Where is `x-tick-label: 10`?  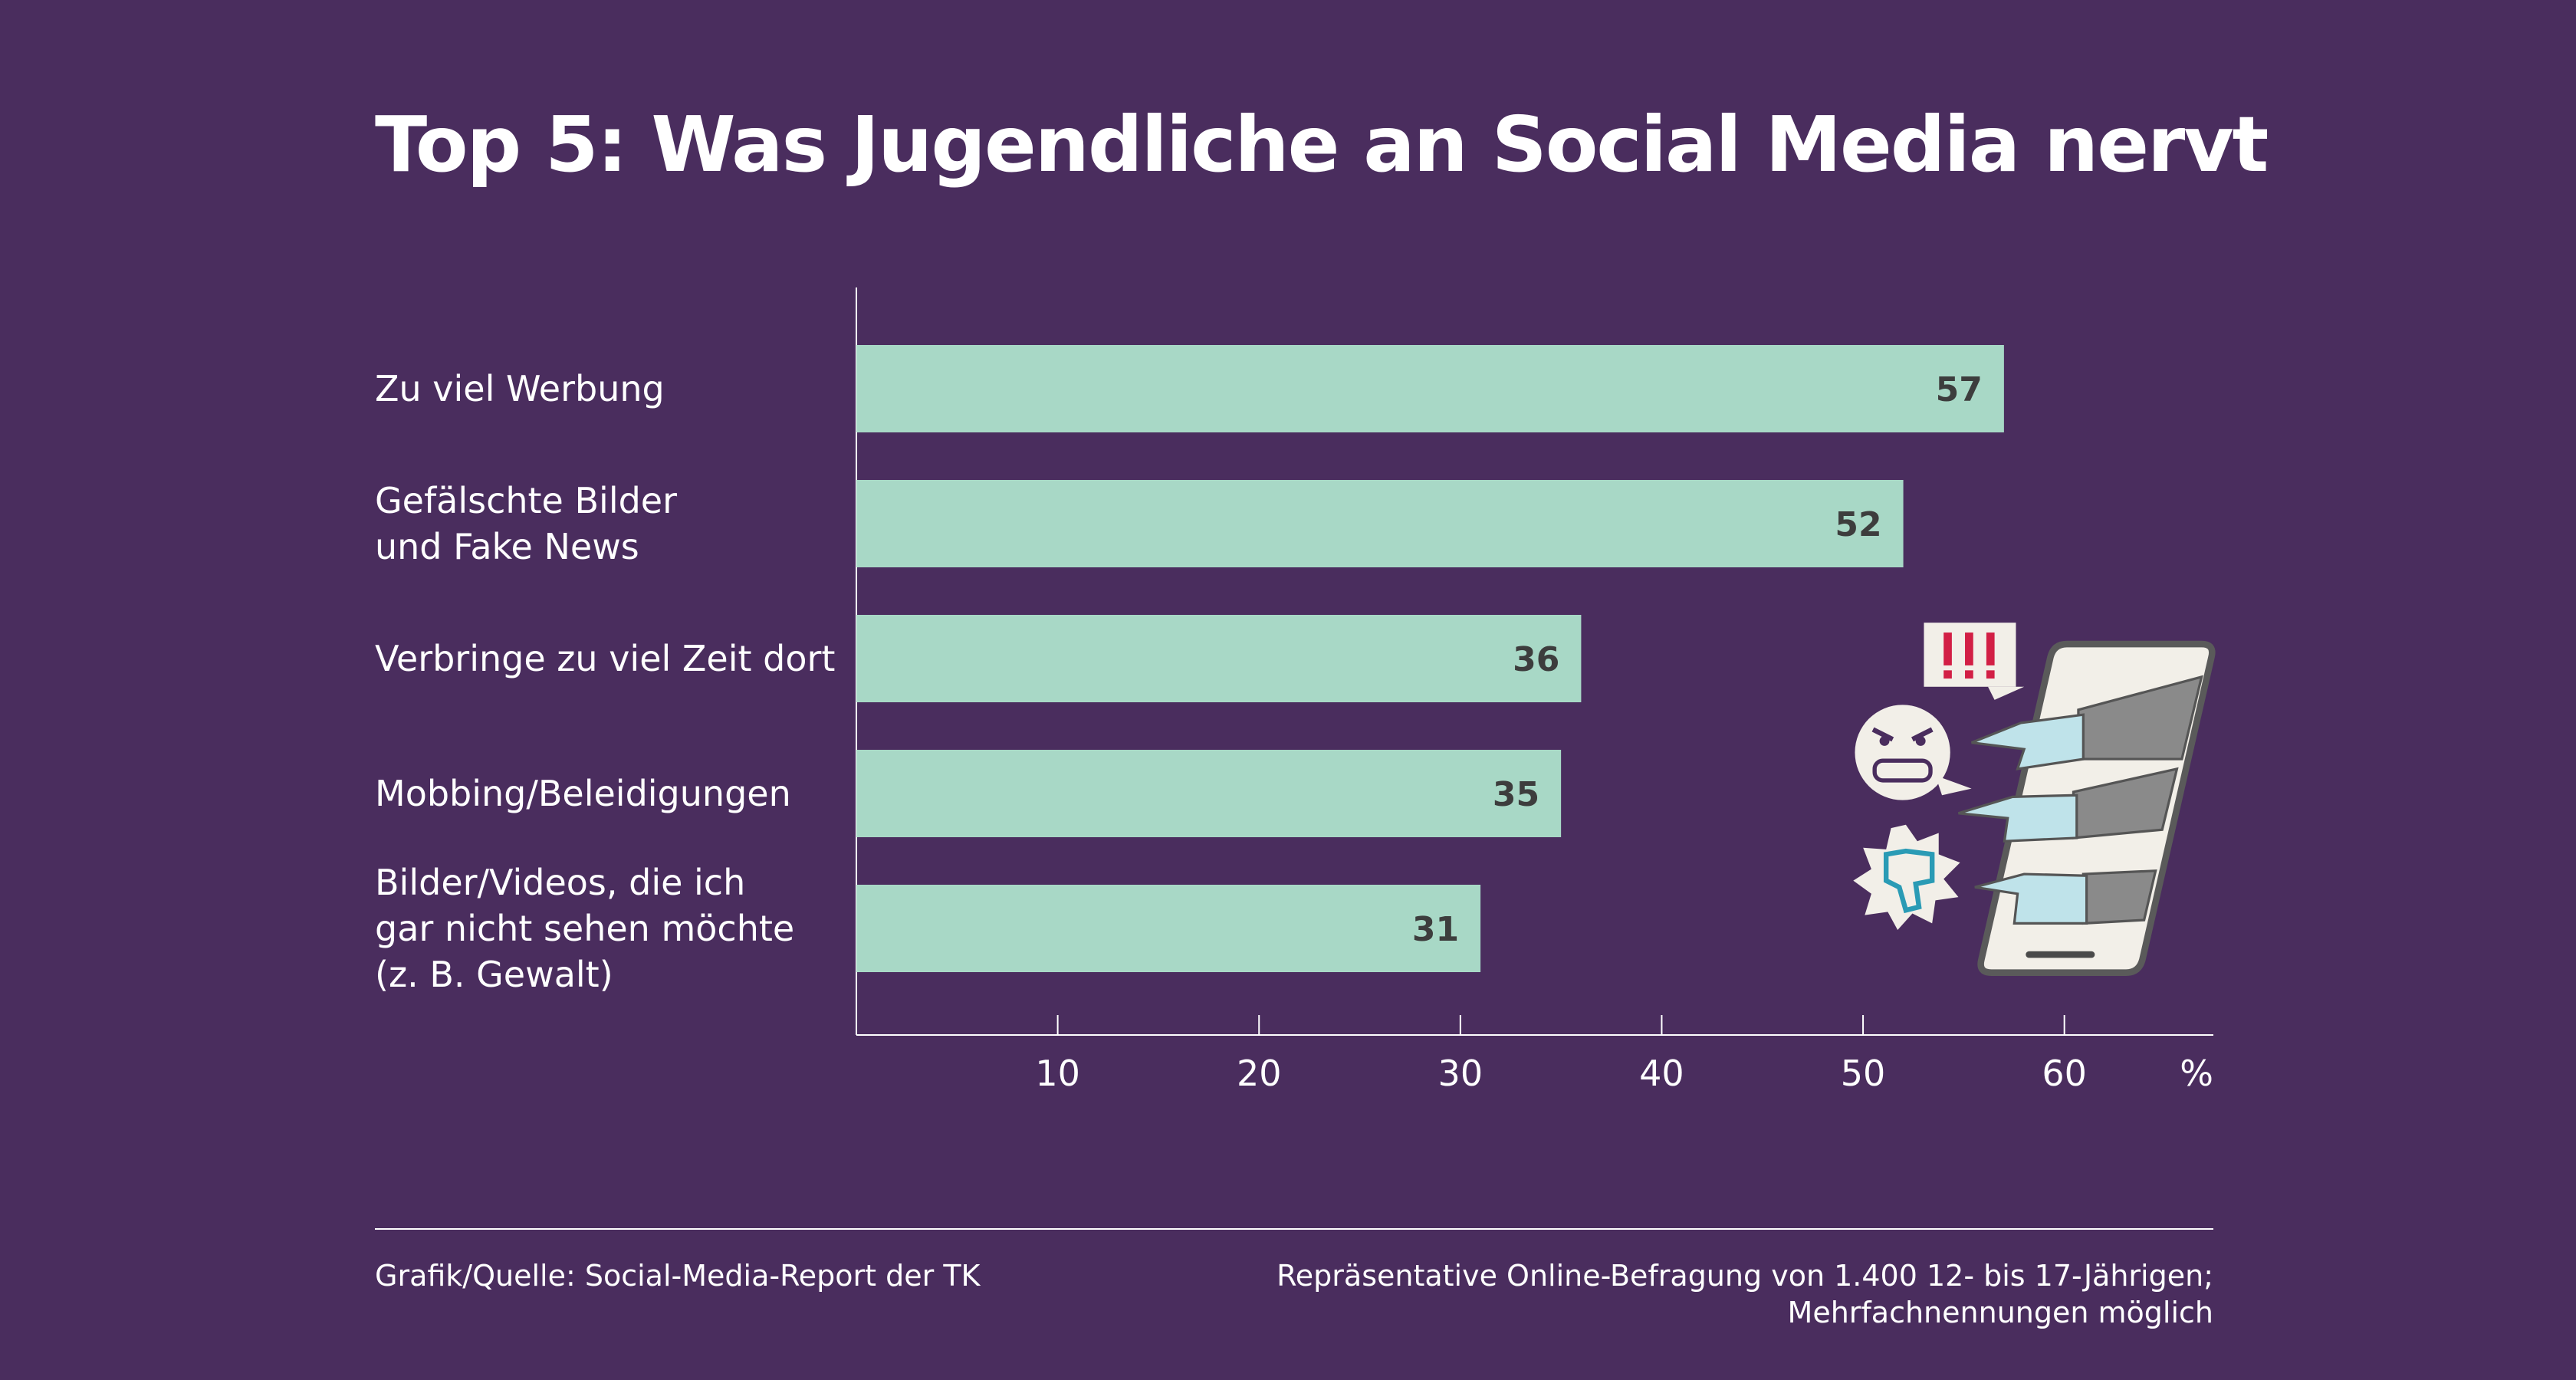 x-tick-label: 10 is located at coordinates (1057, 1073).